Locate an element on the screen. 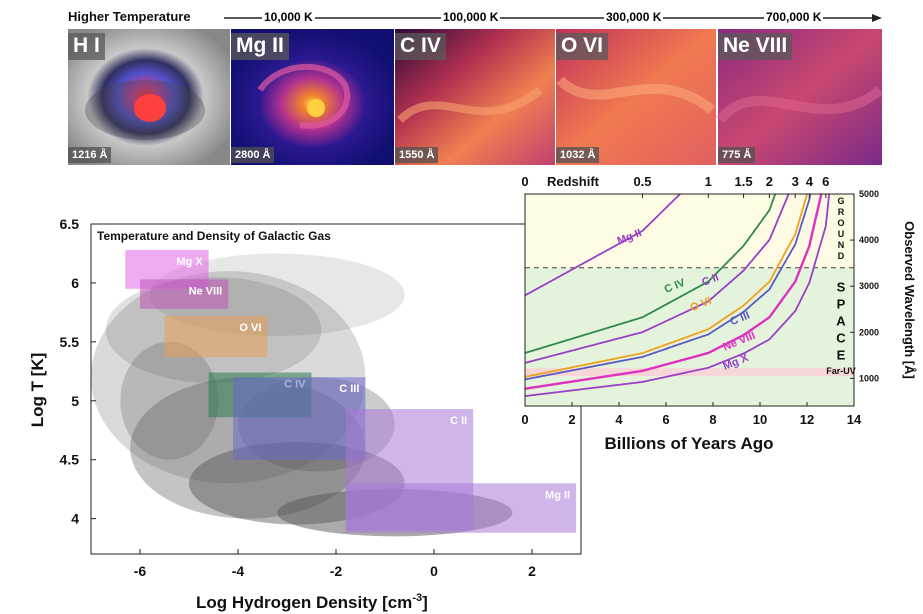 The width and height of the screenshot is (923, 614). observation-zones is located at coordinates (689, 300).